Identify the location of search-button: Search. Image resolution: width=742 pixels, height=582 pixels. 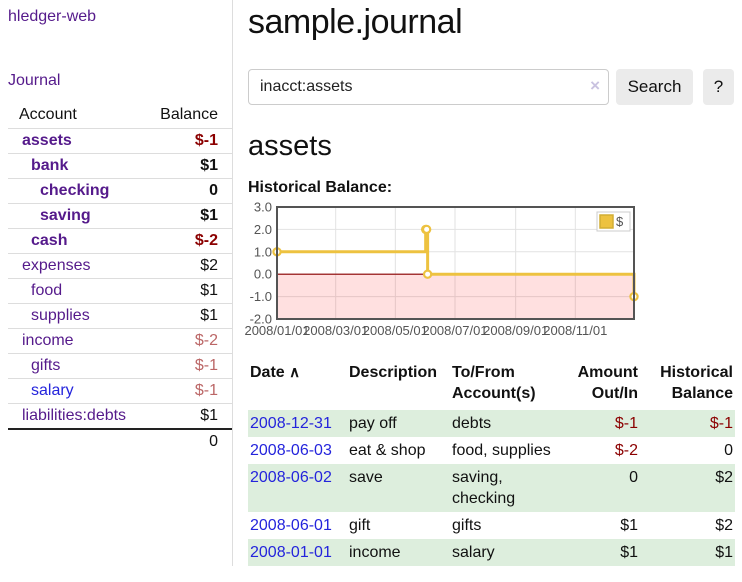
(654, 87).